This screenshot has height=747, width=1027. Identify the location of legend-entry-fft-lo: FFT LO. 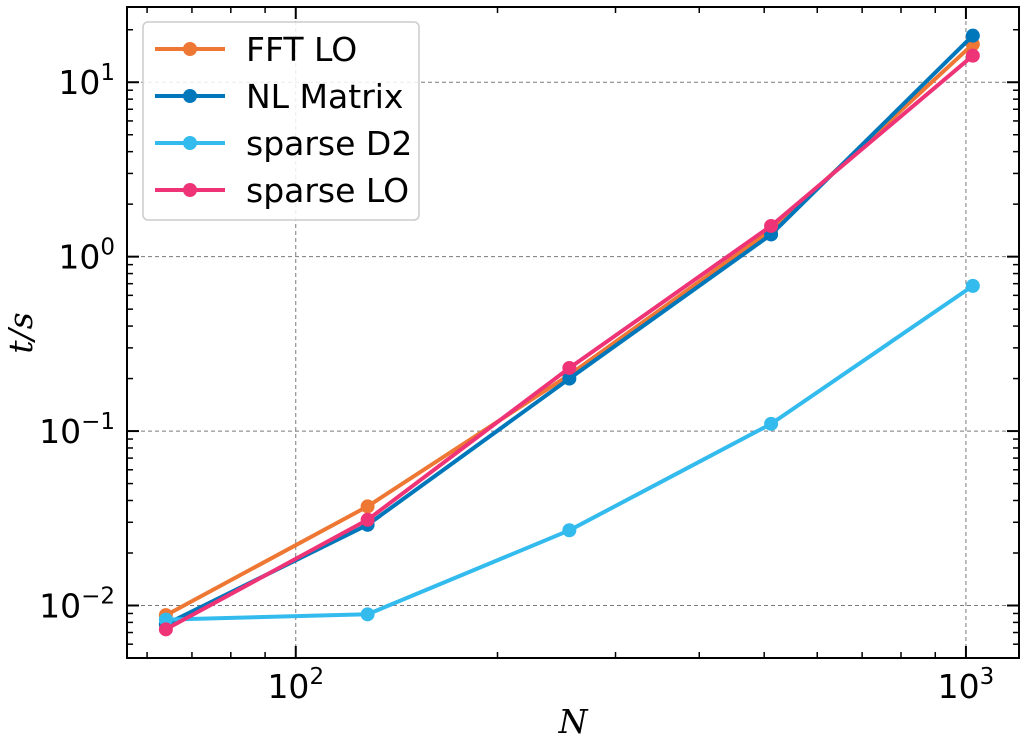
(256, 49).